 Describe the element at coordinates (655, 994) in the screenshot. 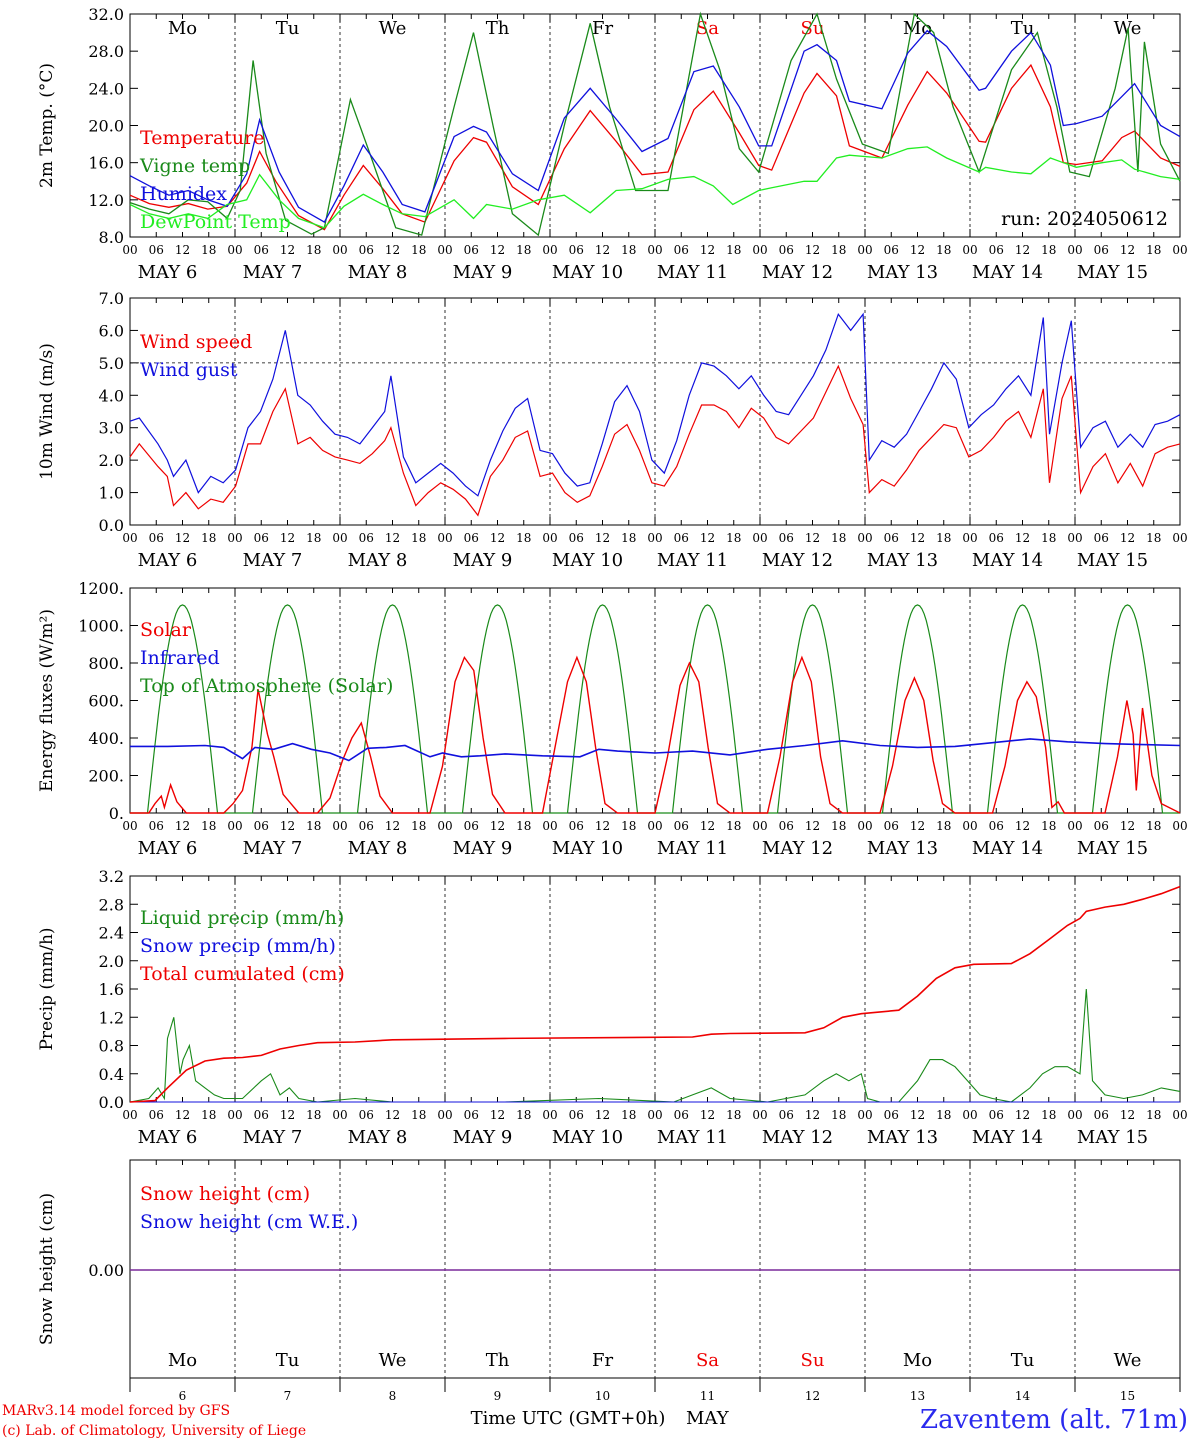

I see `series-total-cumulated-cm-` at that location.